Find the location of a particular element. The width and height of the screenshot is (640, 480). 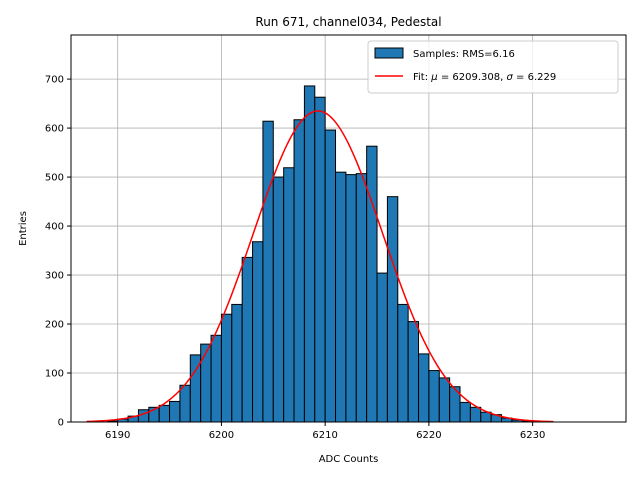

y-tick-label: 200 is located at coordinates (54, 325).